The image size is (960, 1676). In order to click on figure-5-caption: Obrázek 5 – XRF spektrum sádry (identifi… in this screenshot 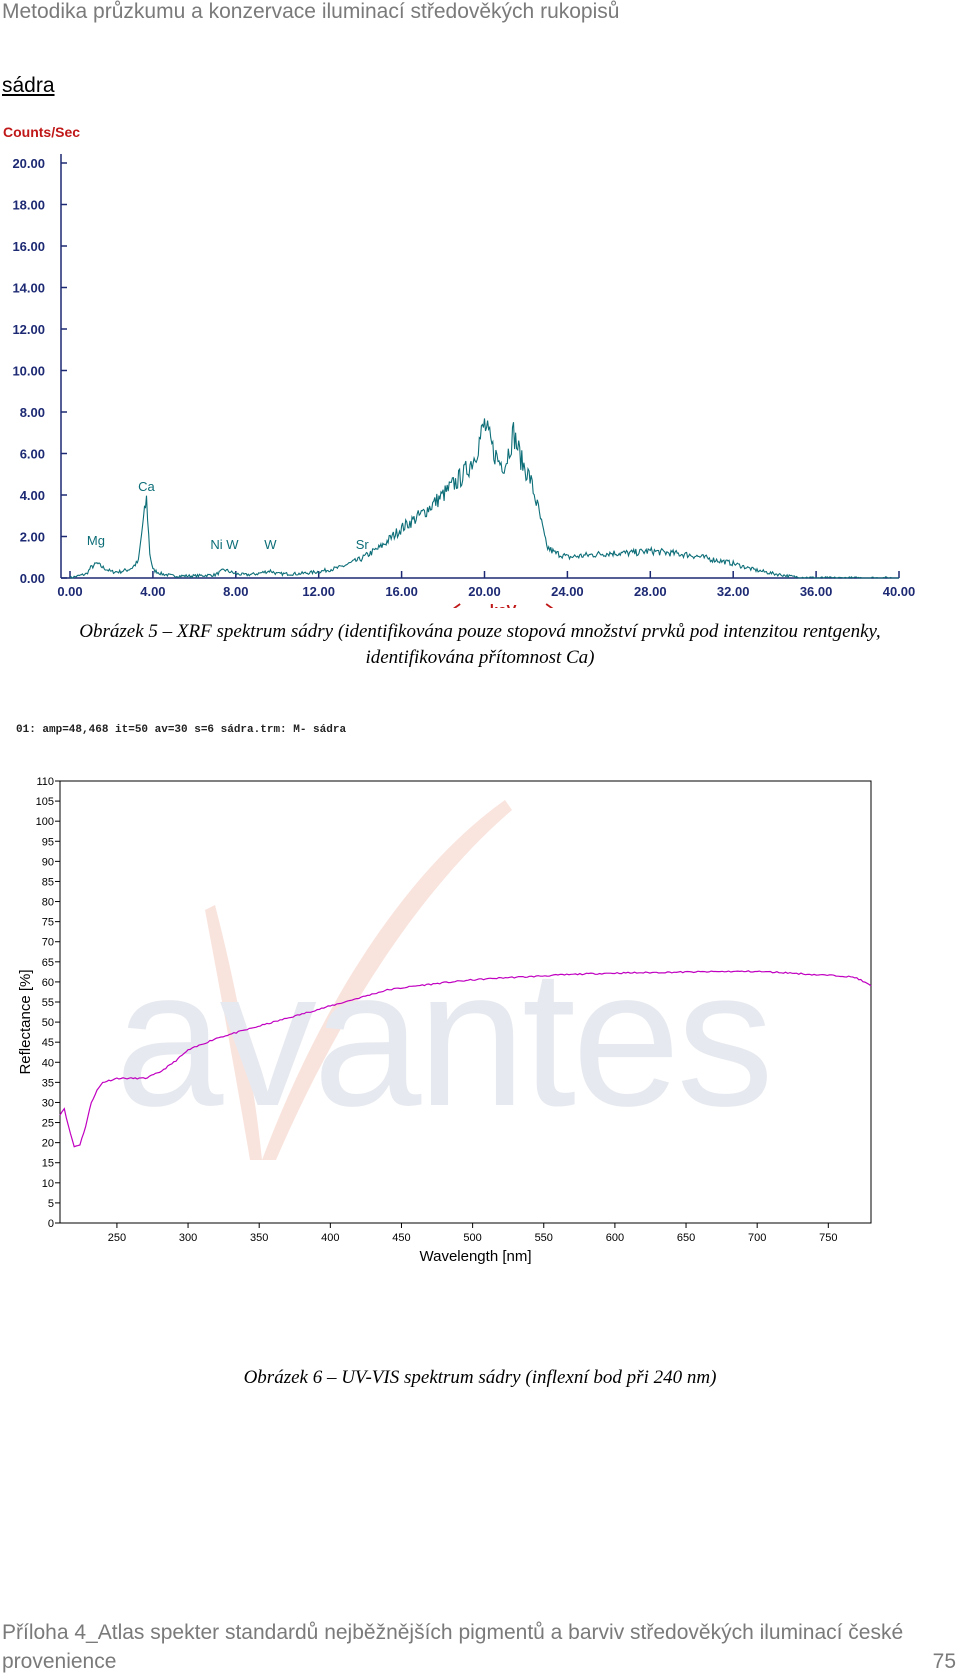, I will do `click(480, 645)`.